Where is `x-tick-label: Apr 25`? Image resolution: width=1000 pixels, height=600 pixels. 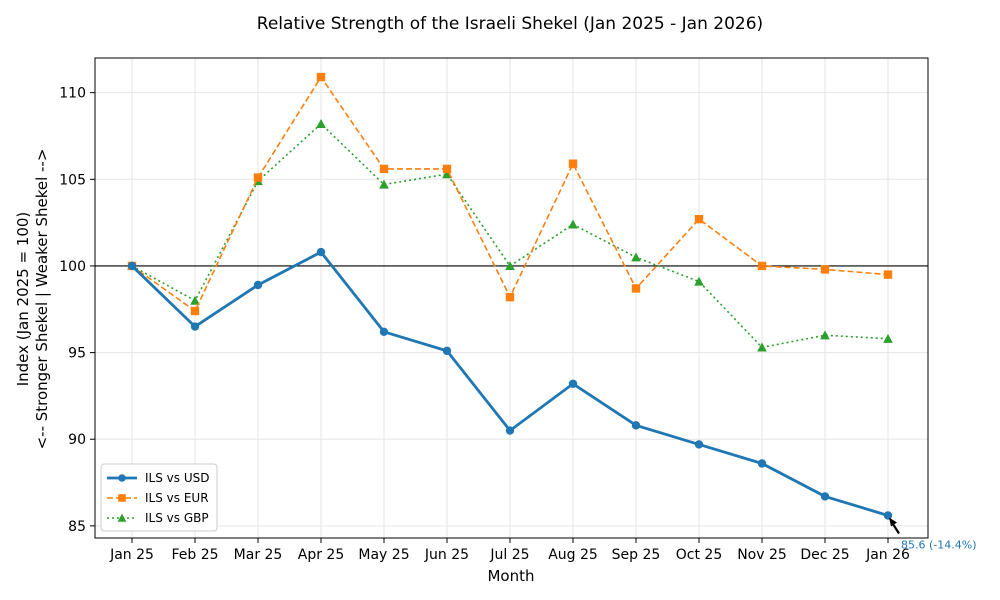
x-tick-label: Apr 25 is located at coordinates (321, 555).